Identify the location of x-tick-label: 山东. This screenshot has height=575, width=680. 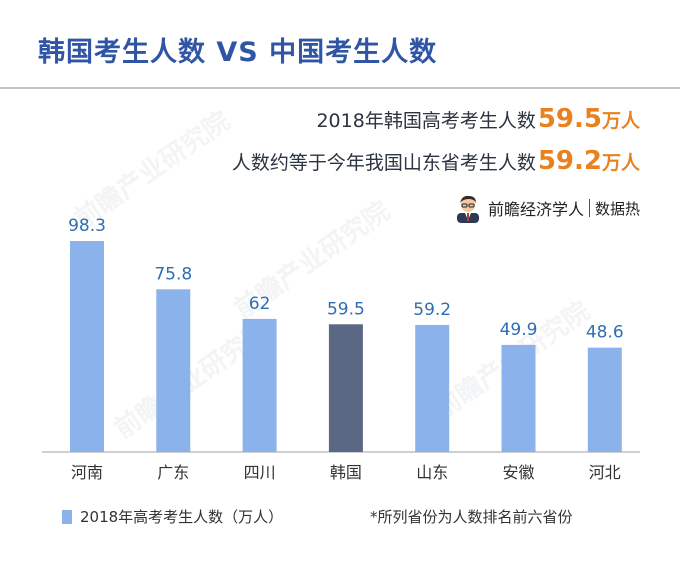
(432, 472).